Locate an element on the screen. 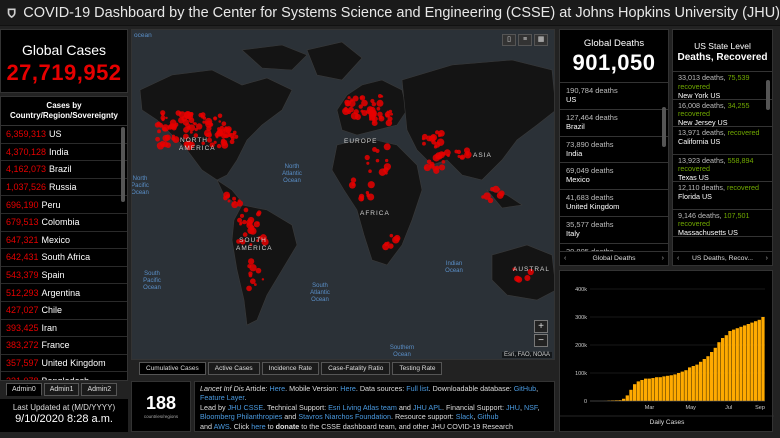 The height and width of the screenshot is (438, 780). donate-link: donate is located at coordinates (288, 426).